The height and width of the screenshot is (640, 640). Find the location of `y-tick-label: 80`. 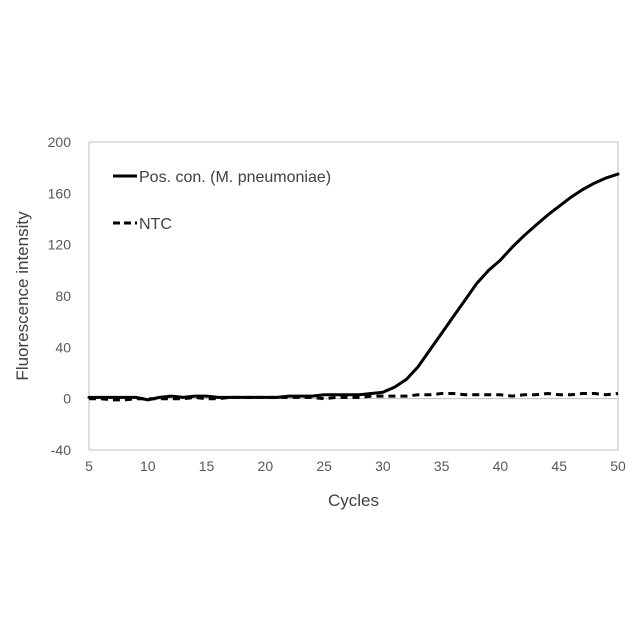

y-tick-label: 80 is located at coordinates (63, 296).